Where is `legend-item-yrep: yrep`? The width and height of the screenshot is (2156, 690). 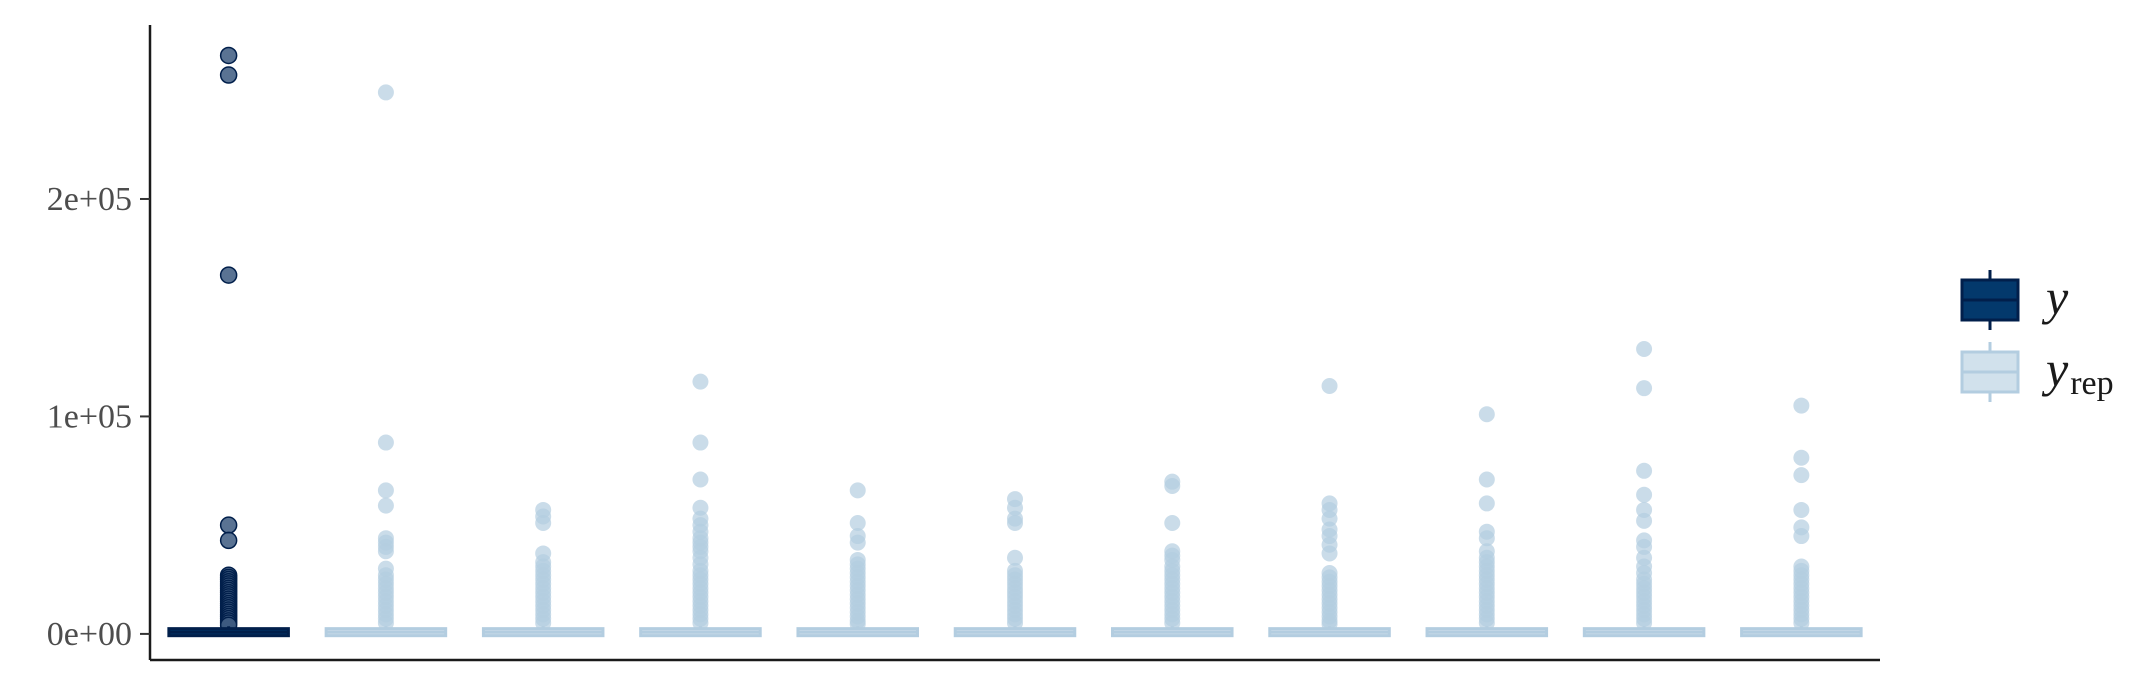
legend-item-yrep: yrep is located at coordinates (2037, 371).